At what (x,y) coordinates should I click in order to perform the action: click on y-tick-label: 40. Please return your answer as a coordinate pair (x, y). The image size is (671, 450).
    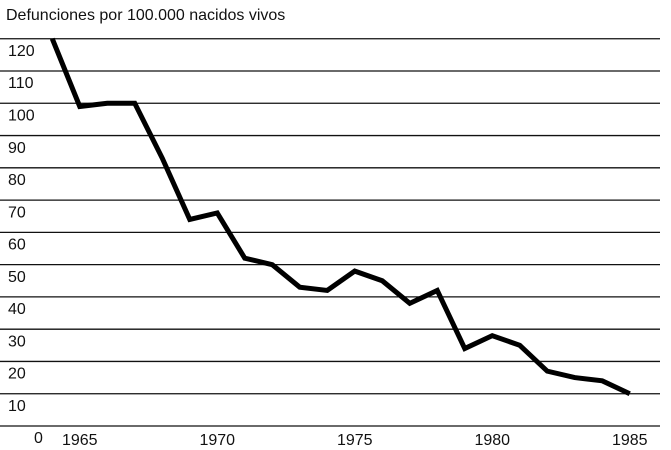
    Looking at the image, I should click on (17, 309).